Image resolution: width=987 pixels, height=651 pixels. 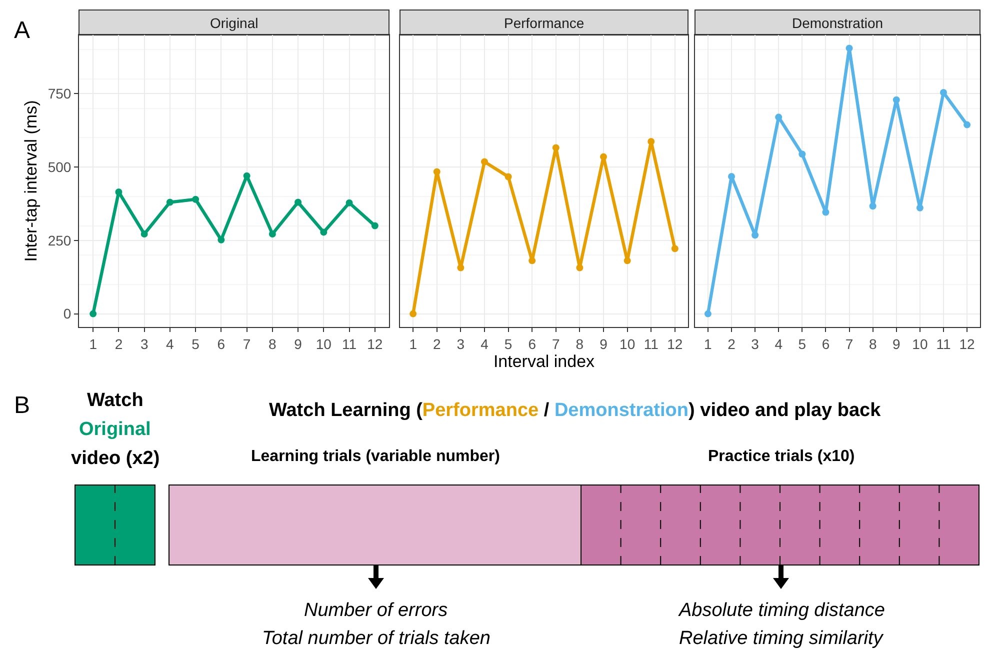 I want to click on x-axis-title: Interval index, so click(x=544, y=361).